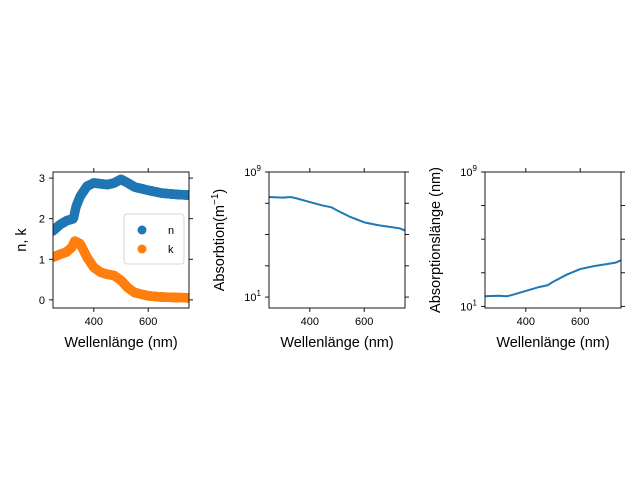 The image size is (640, 480). I want to click on series-n-markers, so click(121, 205).